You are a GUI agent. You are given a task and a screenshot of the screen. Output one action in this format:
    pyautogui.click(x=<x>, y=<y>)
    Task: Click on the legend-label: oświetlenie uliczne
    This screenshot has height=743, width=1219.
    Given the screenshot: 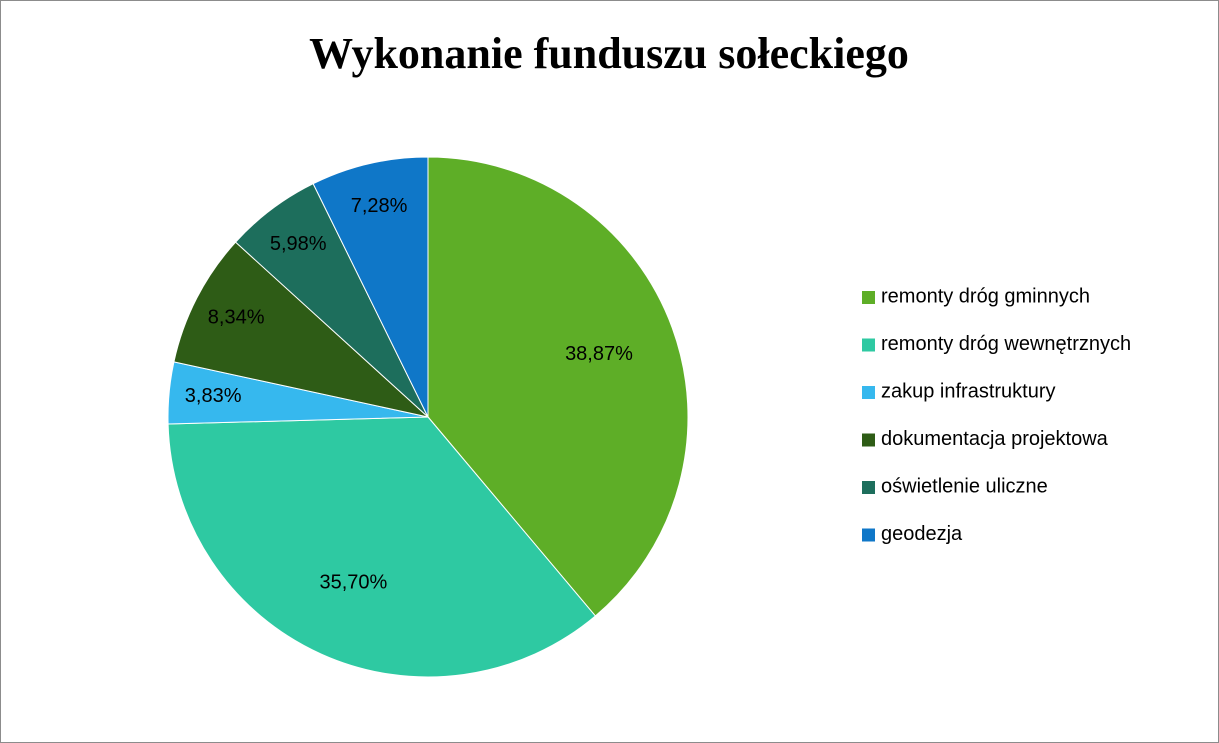 What is the action you would take?
    pyautogui.click(x=964, y=486)
    